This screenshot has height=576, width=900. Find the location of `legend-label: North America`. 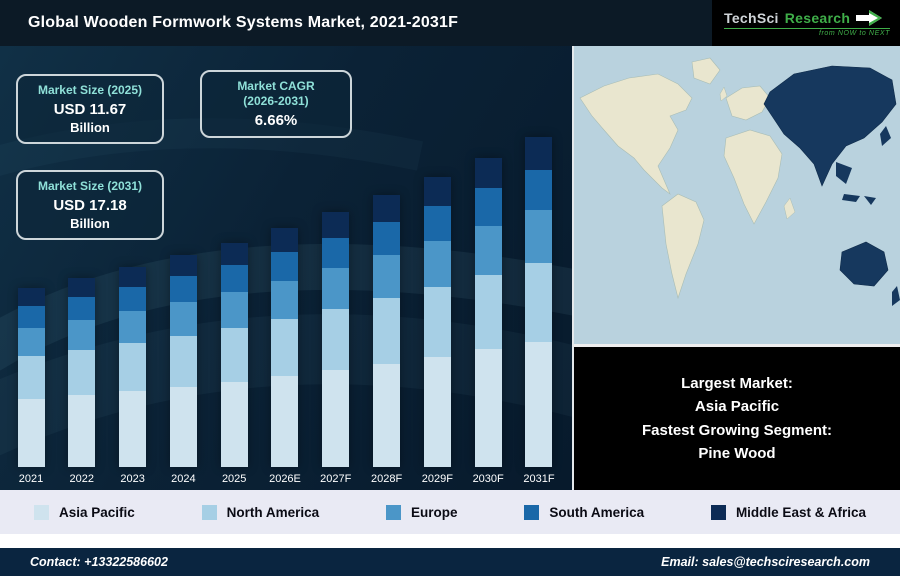

legend-label: North America is located at coordinates (273, 512).